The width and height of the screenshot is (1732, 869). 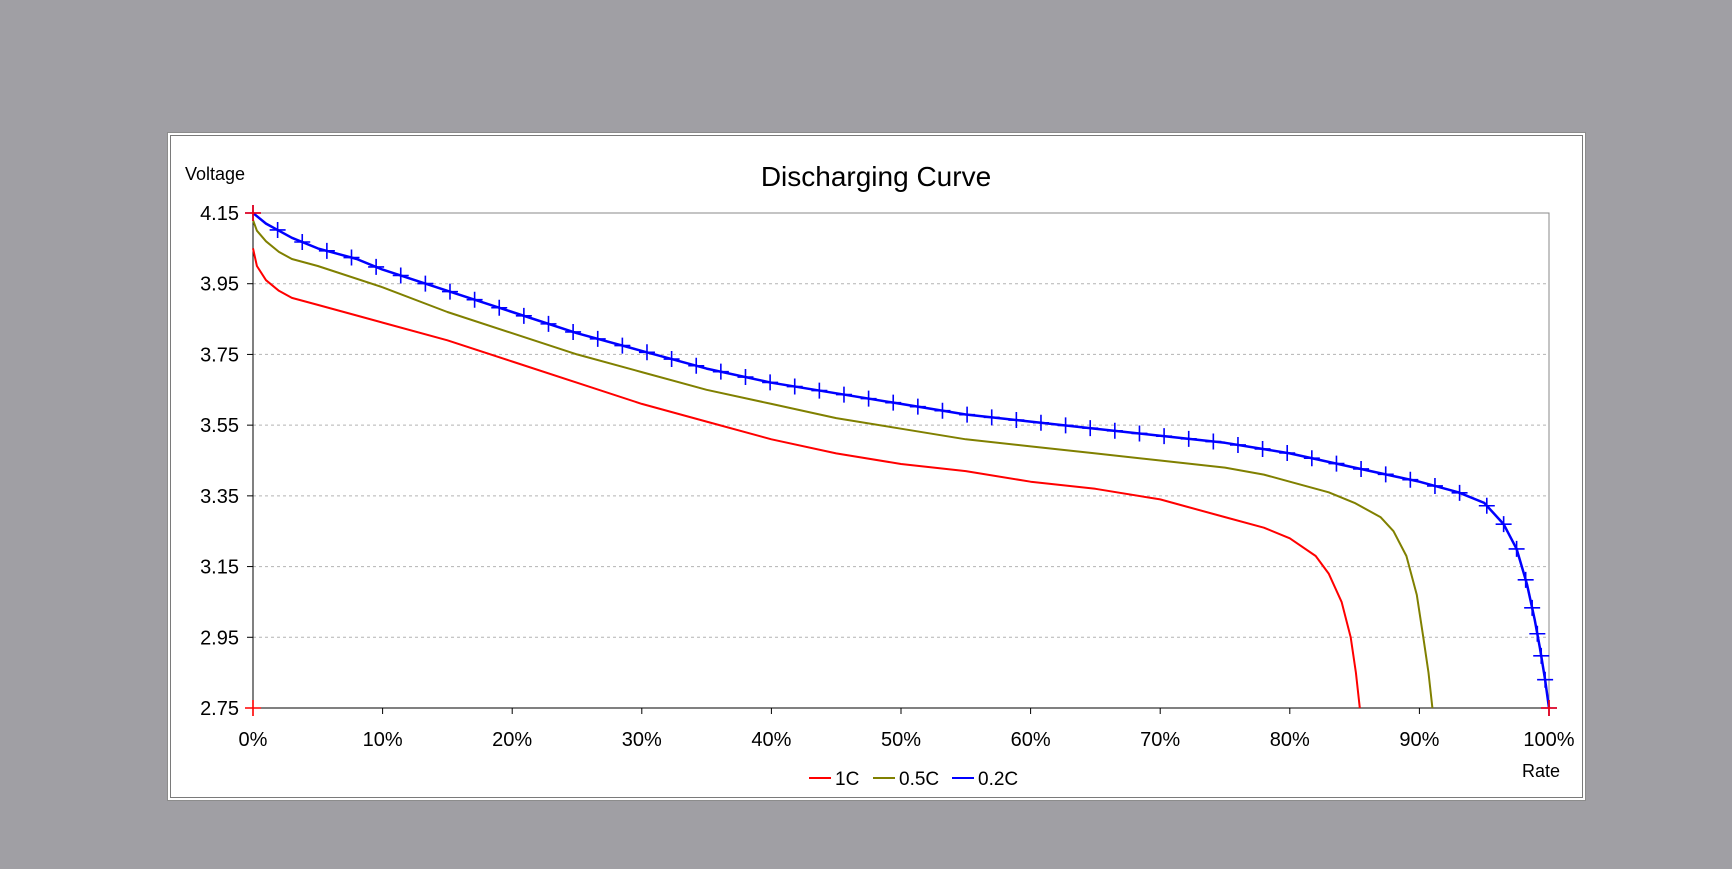 I want to click on legend: 1C 0.5C 0.2C, so click(x=913, y=779).